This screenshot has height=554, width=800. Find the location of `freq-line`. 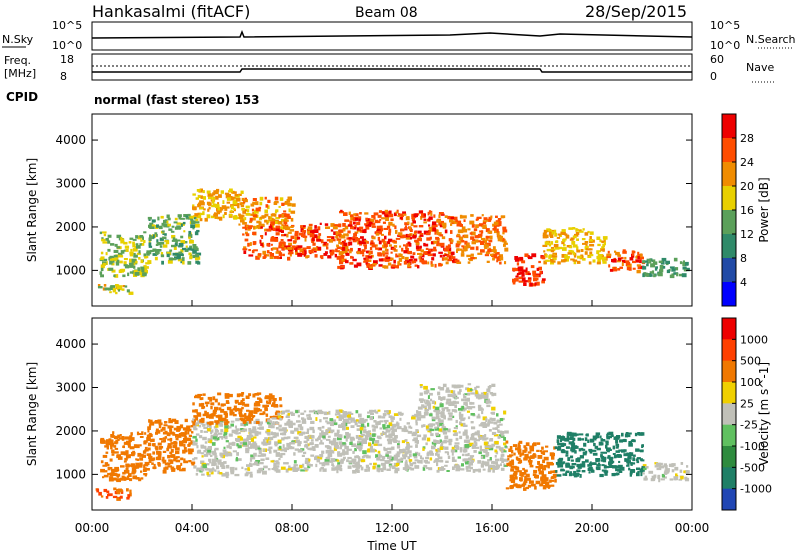

freq-line is located at coordinates (392, 70).